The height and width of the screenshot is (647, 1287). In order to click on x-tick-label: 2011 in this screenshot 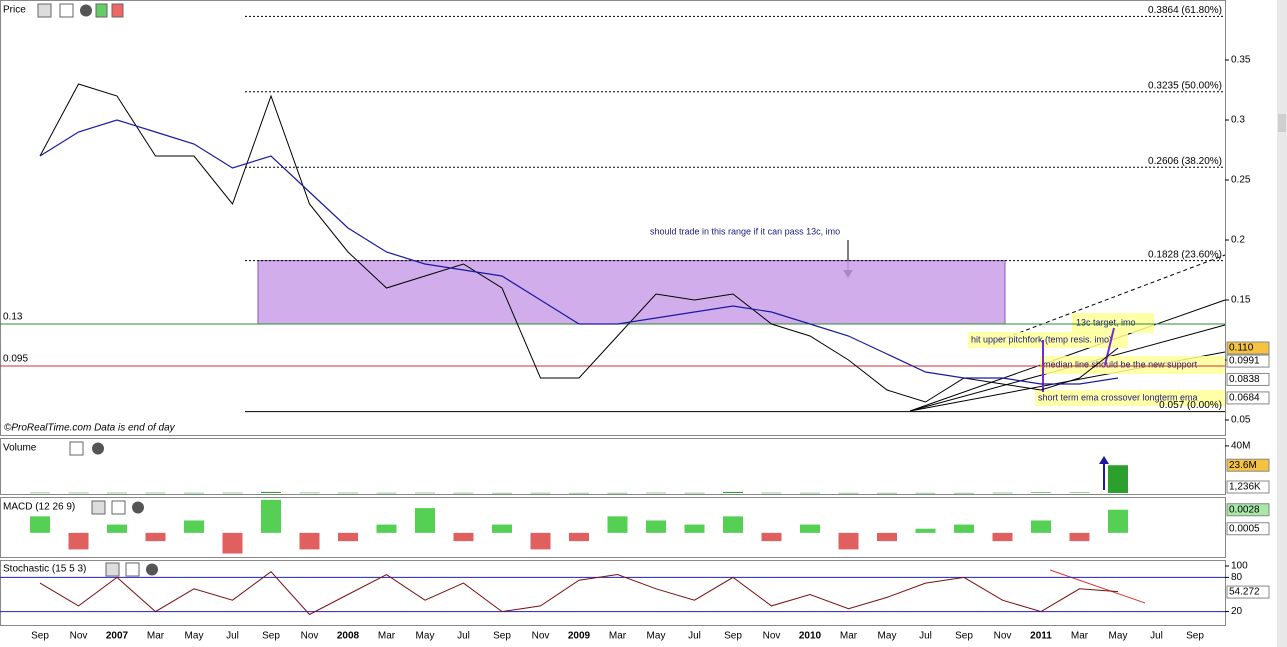, I will do `click(1041, 636)`.